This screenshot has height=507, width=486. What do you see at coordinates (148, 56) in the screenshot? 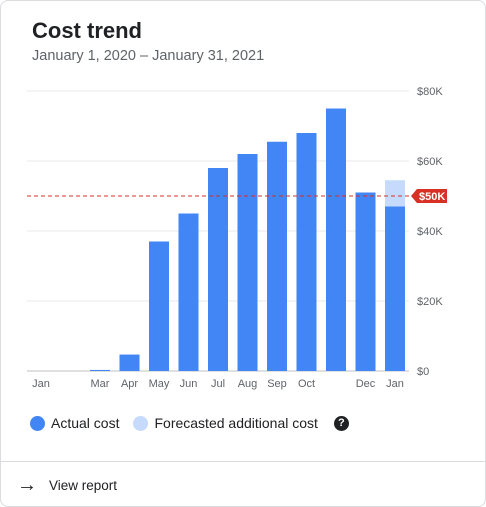
I see `date-range: January 1, 2020 – January 31, 2021` at bounding box center [148, 56].